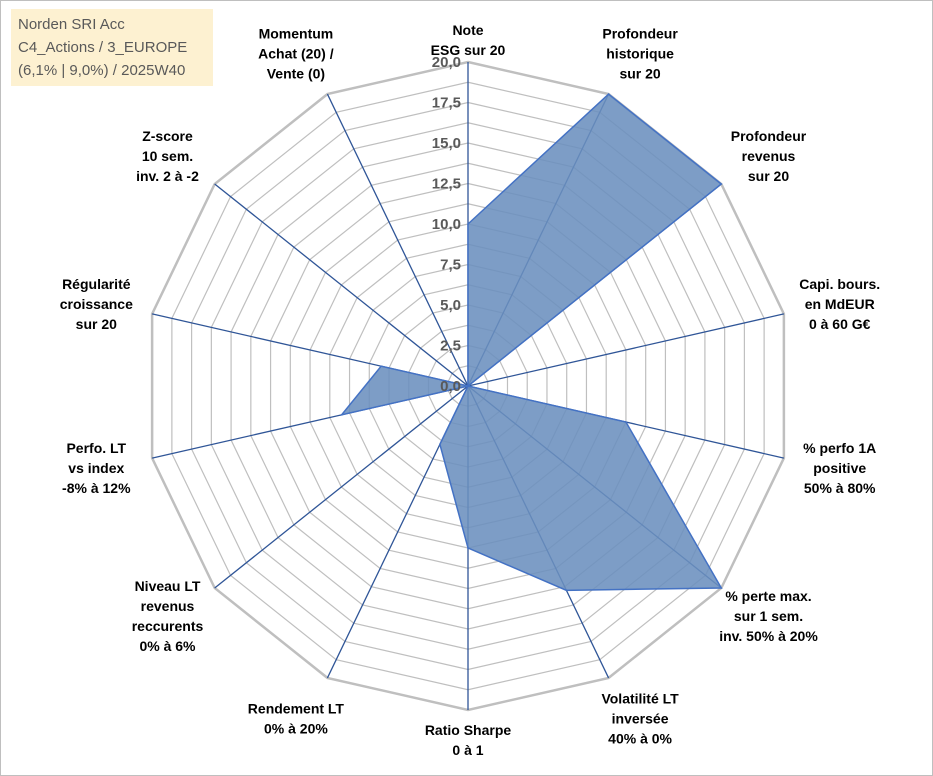 The height and width of the screenshot is (776, 933). I want to click on axis-label-line: 40% à 0%, so click(640, 739).